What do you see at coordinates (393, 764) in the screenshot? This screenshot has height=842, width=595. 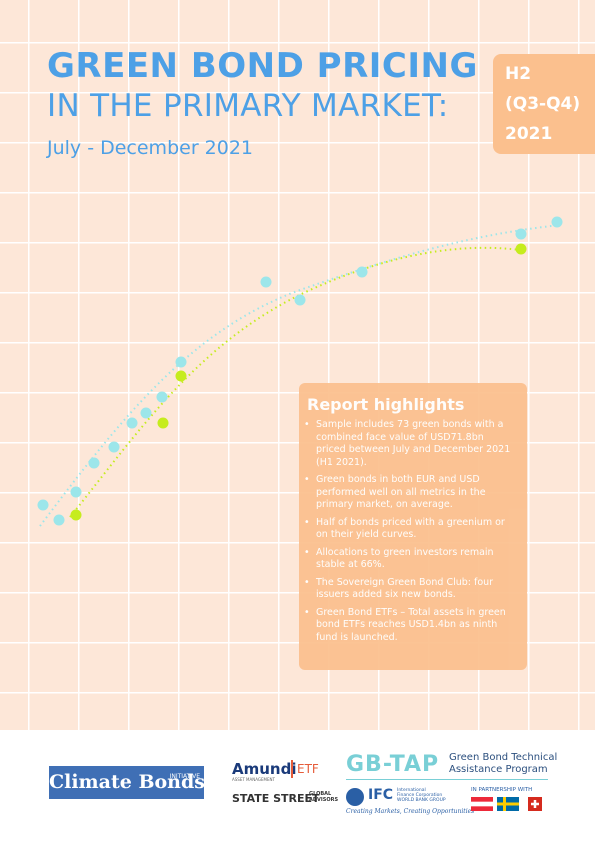 I see `gbtap-logo: GB-TAP` at bounding box center [393, 764].